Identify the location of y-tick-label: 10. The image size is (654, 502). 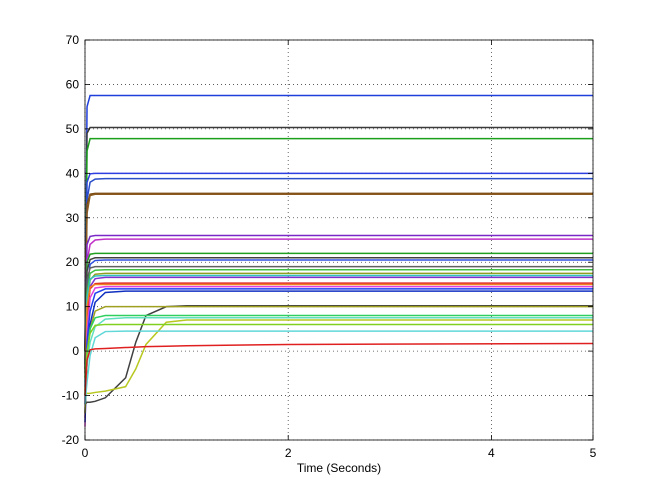
(73, 307).